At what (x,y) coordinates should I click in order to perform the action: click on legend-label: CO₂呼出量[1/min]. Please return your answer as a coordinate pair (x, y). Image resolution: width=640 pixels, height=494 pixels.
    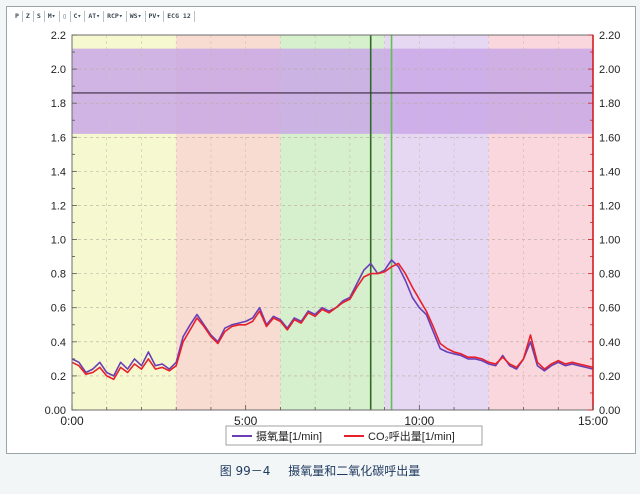
    Looking at the image, I should click on (411, 436).